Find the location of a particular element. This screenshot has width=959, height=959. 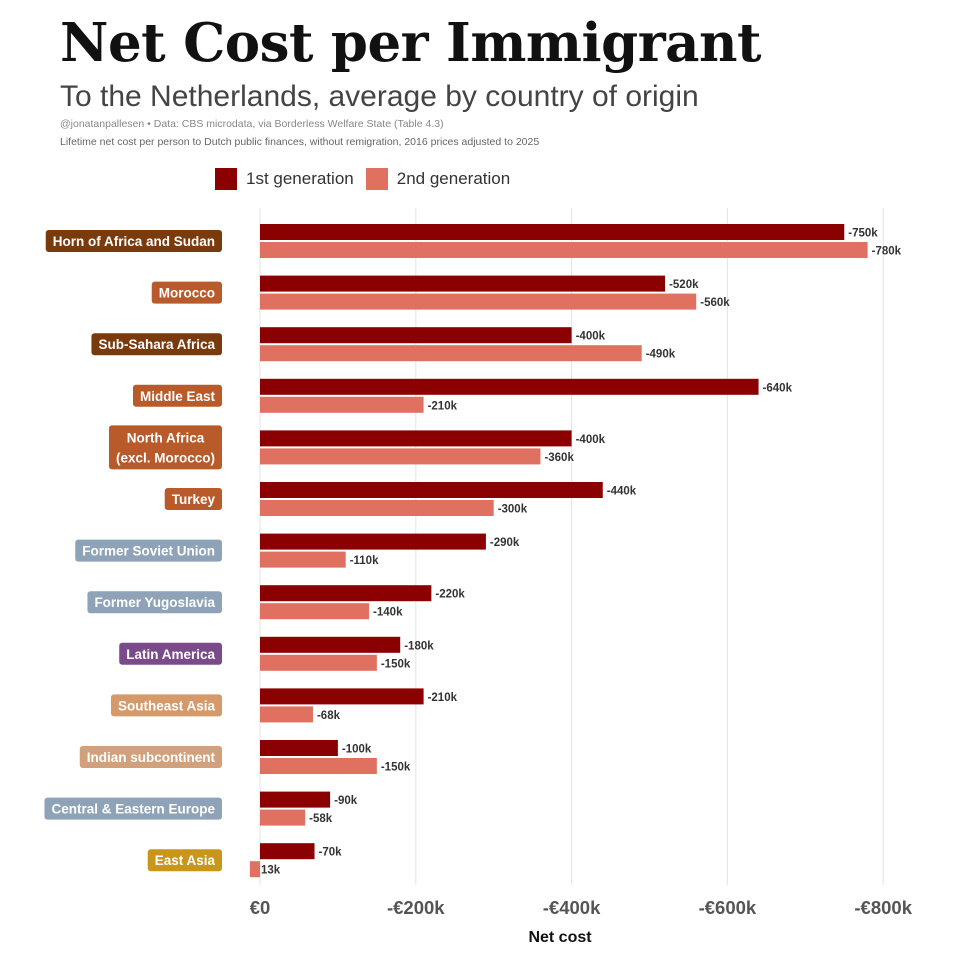

chart-title: Net Cost per Immigrant is located at coordinates (410, 43).